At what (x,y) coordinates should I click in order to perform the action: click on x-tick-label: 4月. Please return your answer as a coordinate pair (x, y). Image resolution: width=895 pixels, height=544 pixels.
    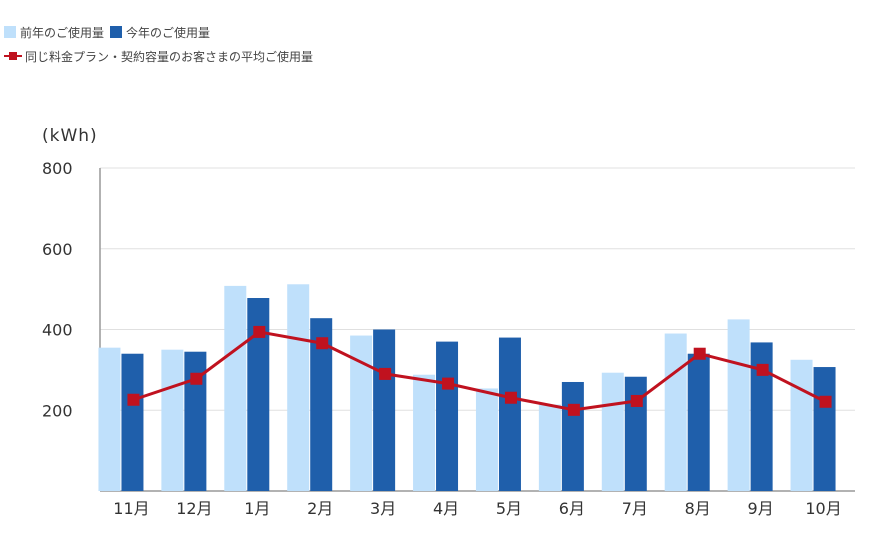
    Looking at the image, I should click on (446, 508).